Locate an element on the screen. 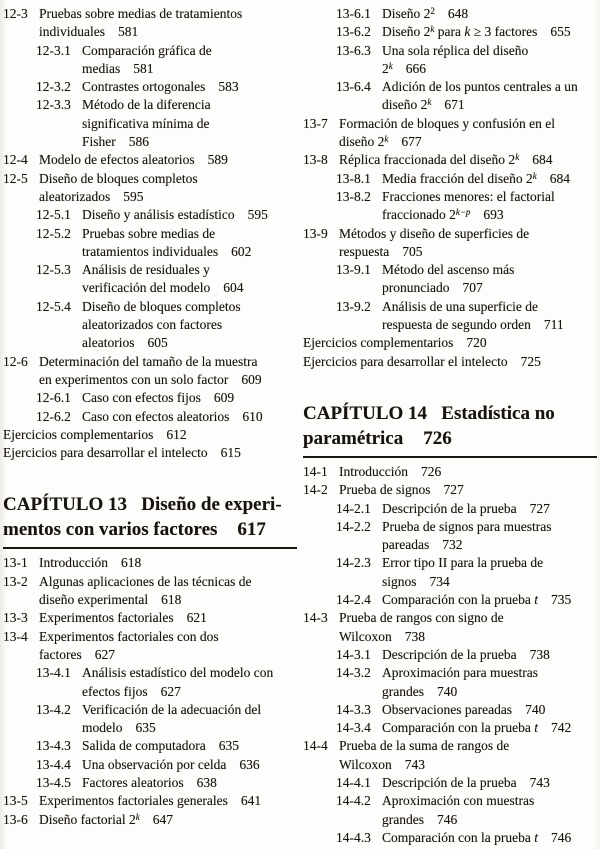 This screenshot has width=600, height=849. toc-entry: 13-3 Experimentos factoriales 621 is located at coordinates (151, 618).